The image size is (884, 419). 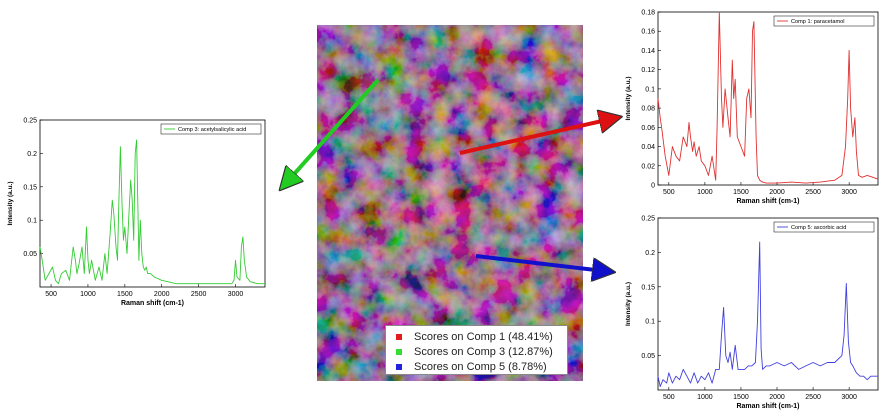 I want to click on comp1-ytick-label: 0, so click(x=653, y=186).